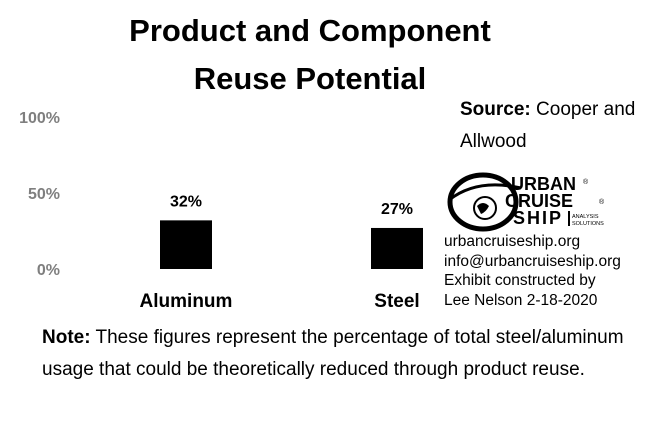  What do you see at coordinates (512, 241) in the screenshot?
I see `website-link: urbancruiseship.org` at bounding box center [512, 241].